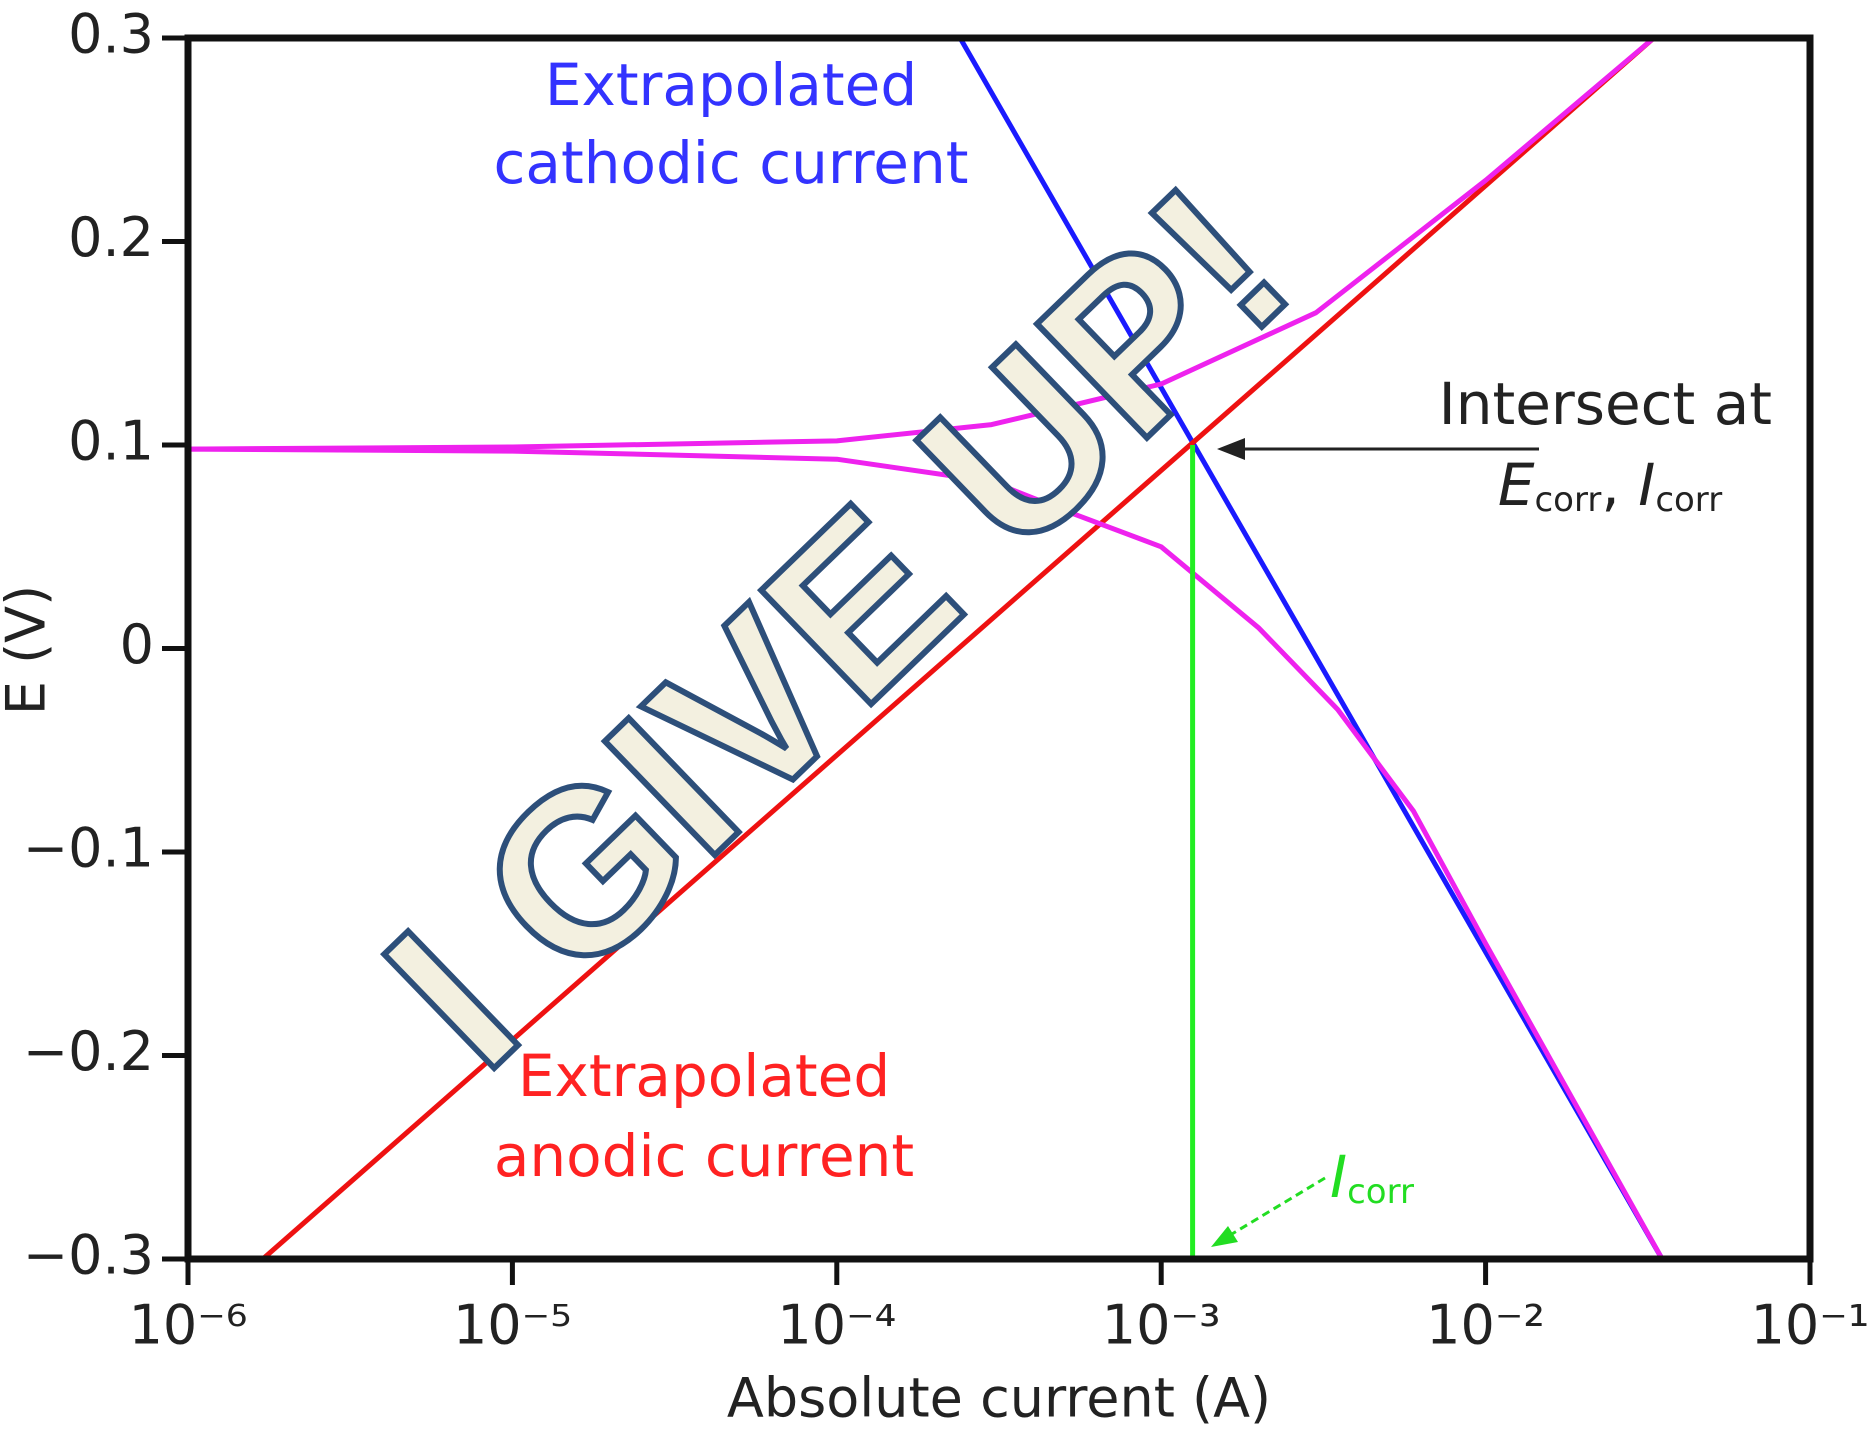 The image size is (1870, 1440). I want to click on y-tick-label: 0, so click(137, 644).